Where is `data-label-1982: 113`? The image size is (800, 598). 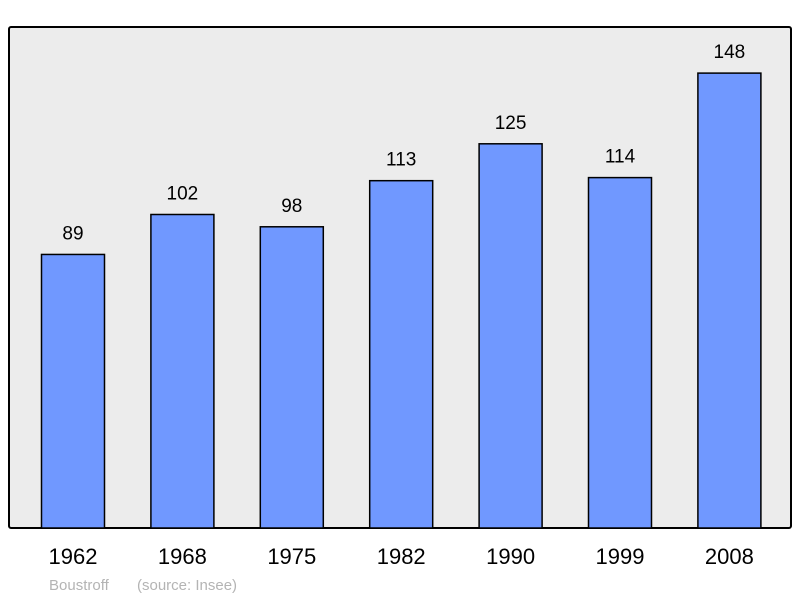 data-label-1982: 113 is located at coordinates (401, 160).